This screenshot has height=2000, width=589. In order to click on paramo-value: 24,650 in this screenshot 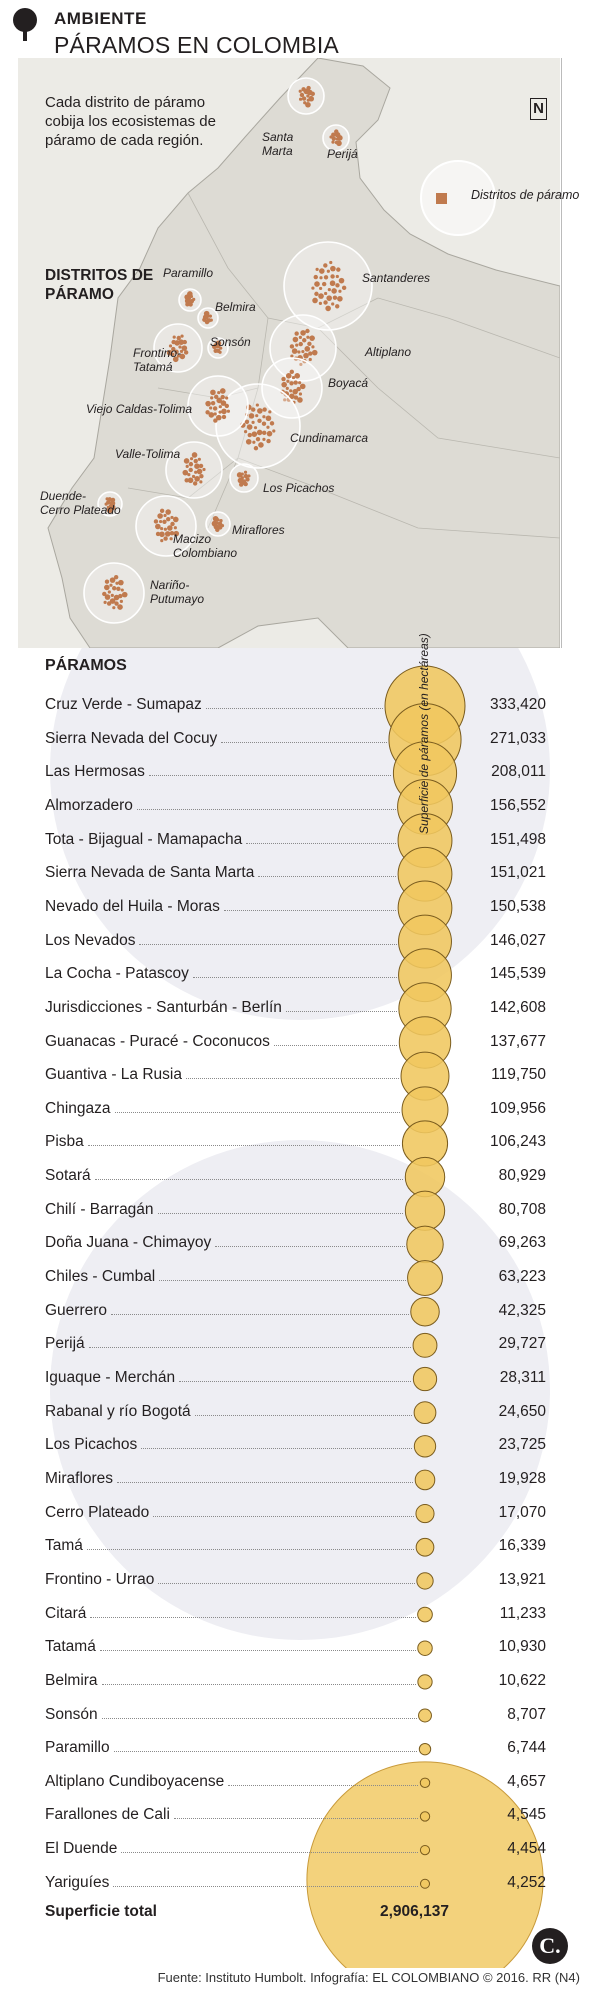, I will do `click(522, 1411)`.